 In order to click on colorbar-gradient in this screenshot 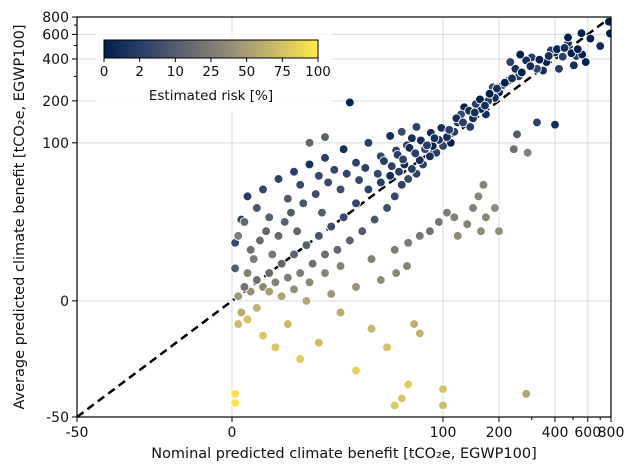, I will do `click(211, 49)`.